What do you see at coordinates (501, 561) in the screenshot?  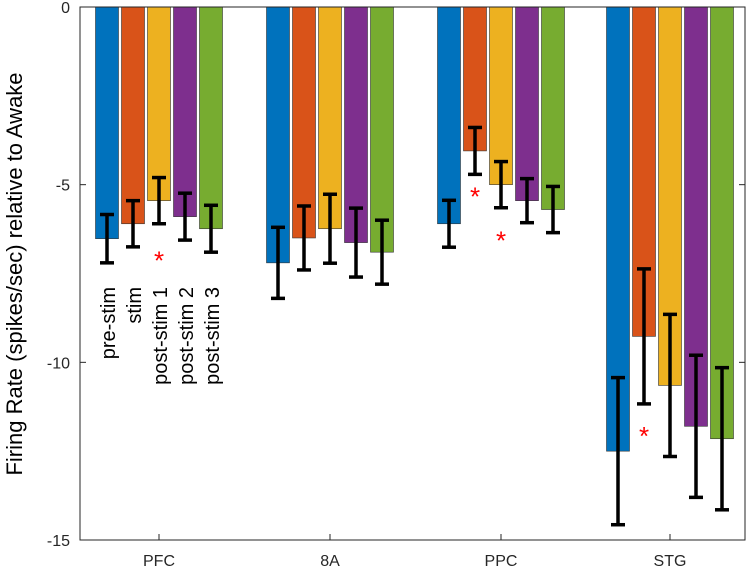 I see `x-tick-label-PPC: PPC` at bounding box center [501, 561].